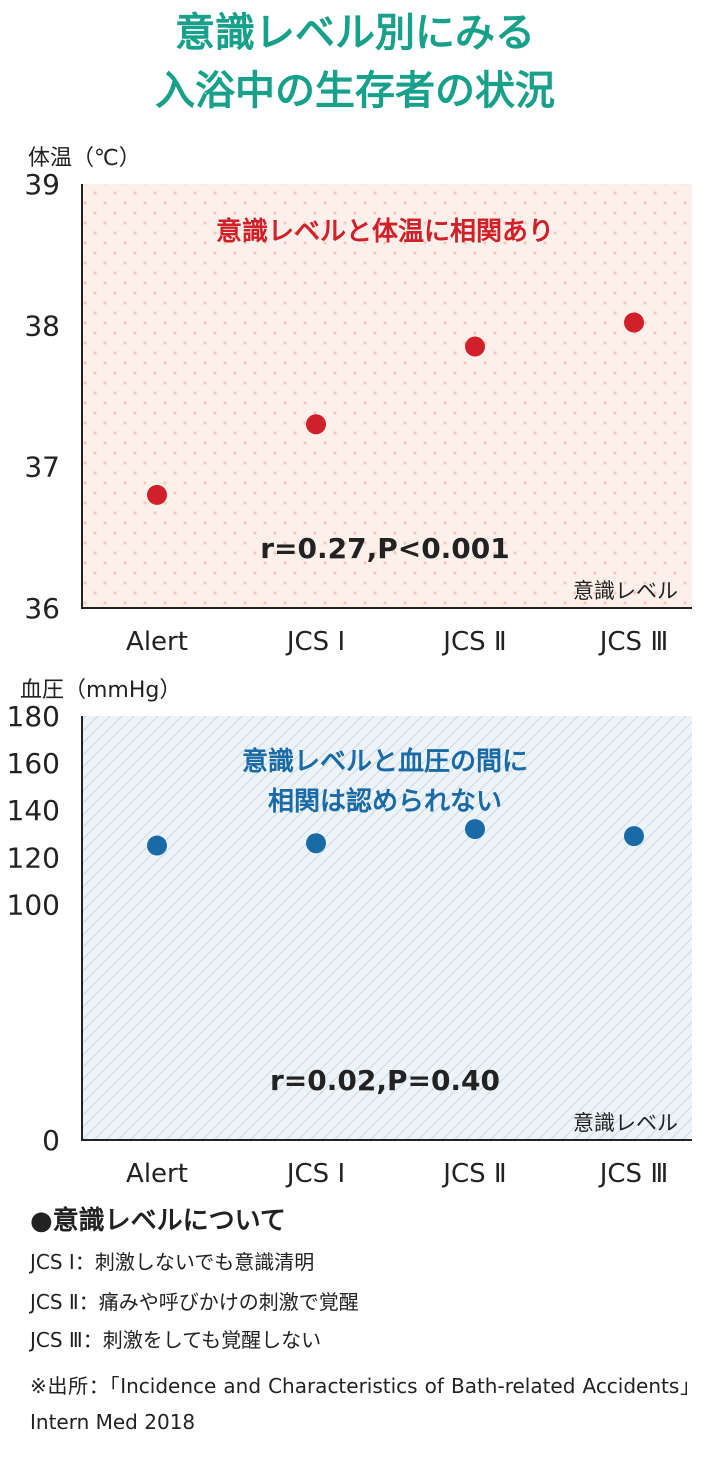 This screenshot has height=1460, width=710. I want to click on note-jcs-1: JCS Ⅰ：刺激しないでも意識清明, so click(172, 1262).